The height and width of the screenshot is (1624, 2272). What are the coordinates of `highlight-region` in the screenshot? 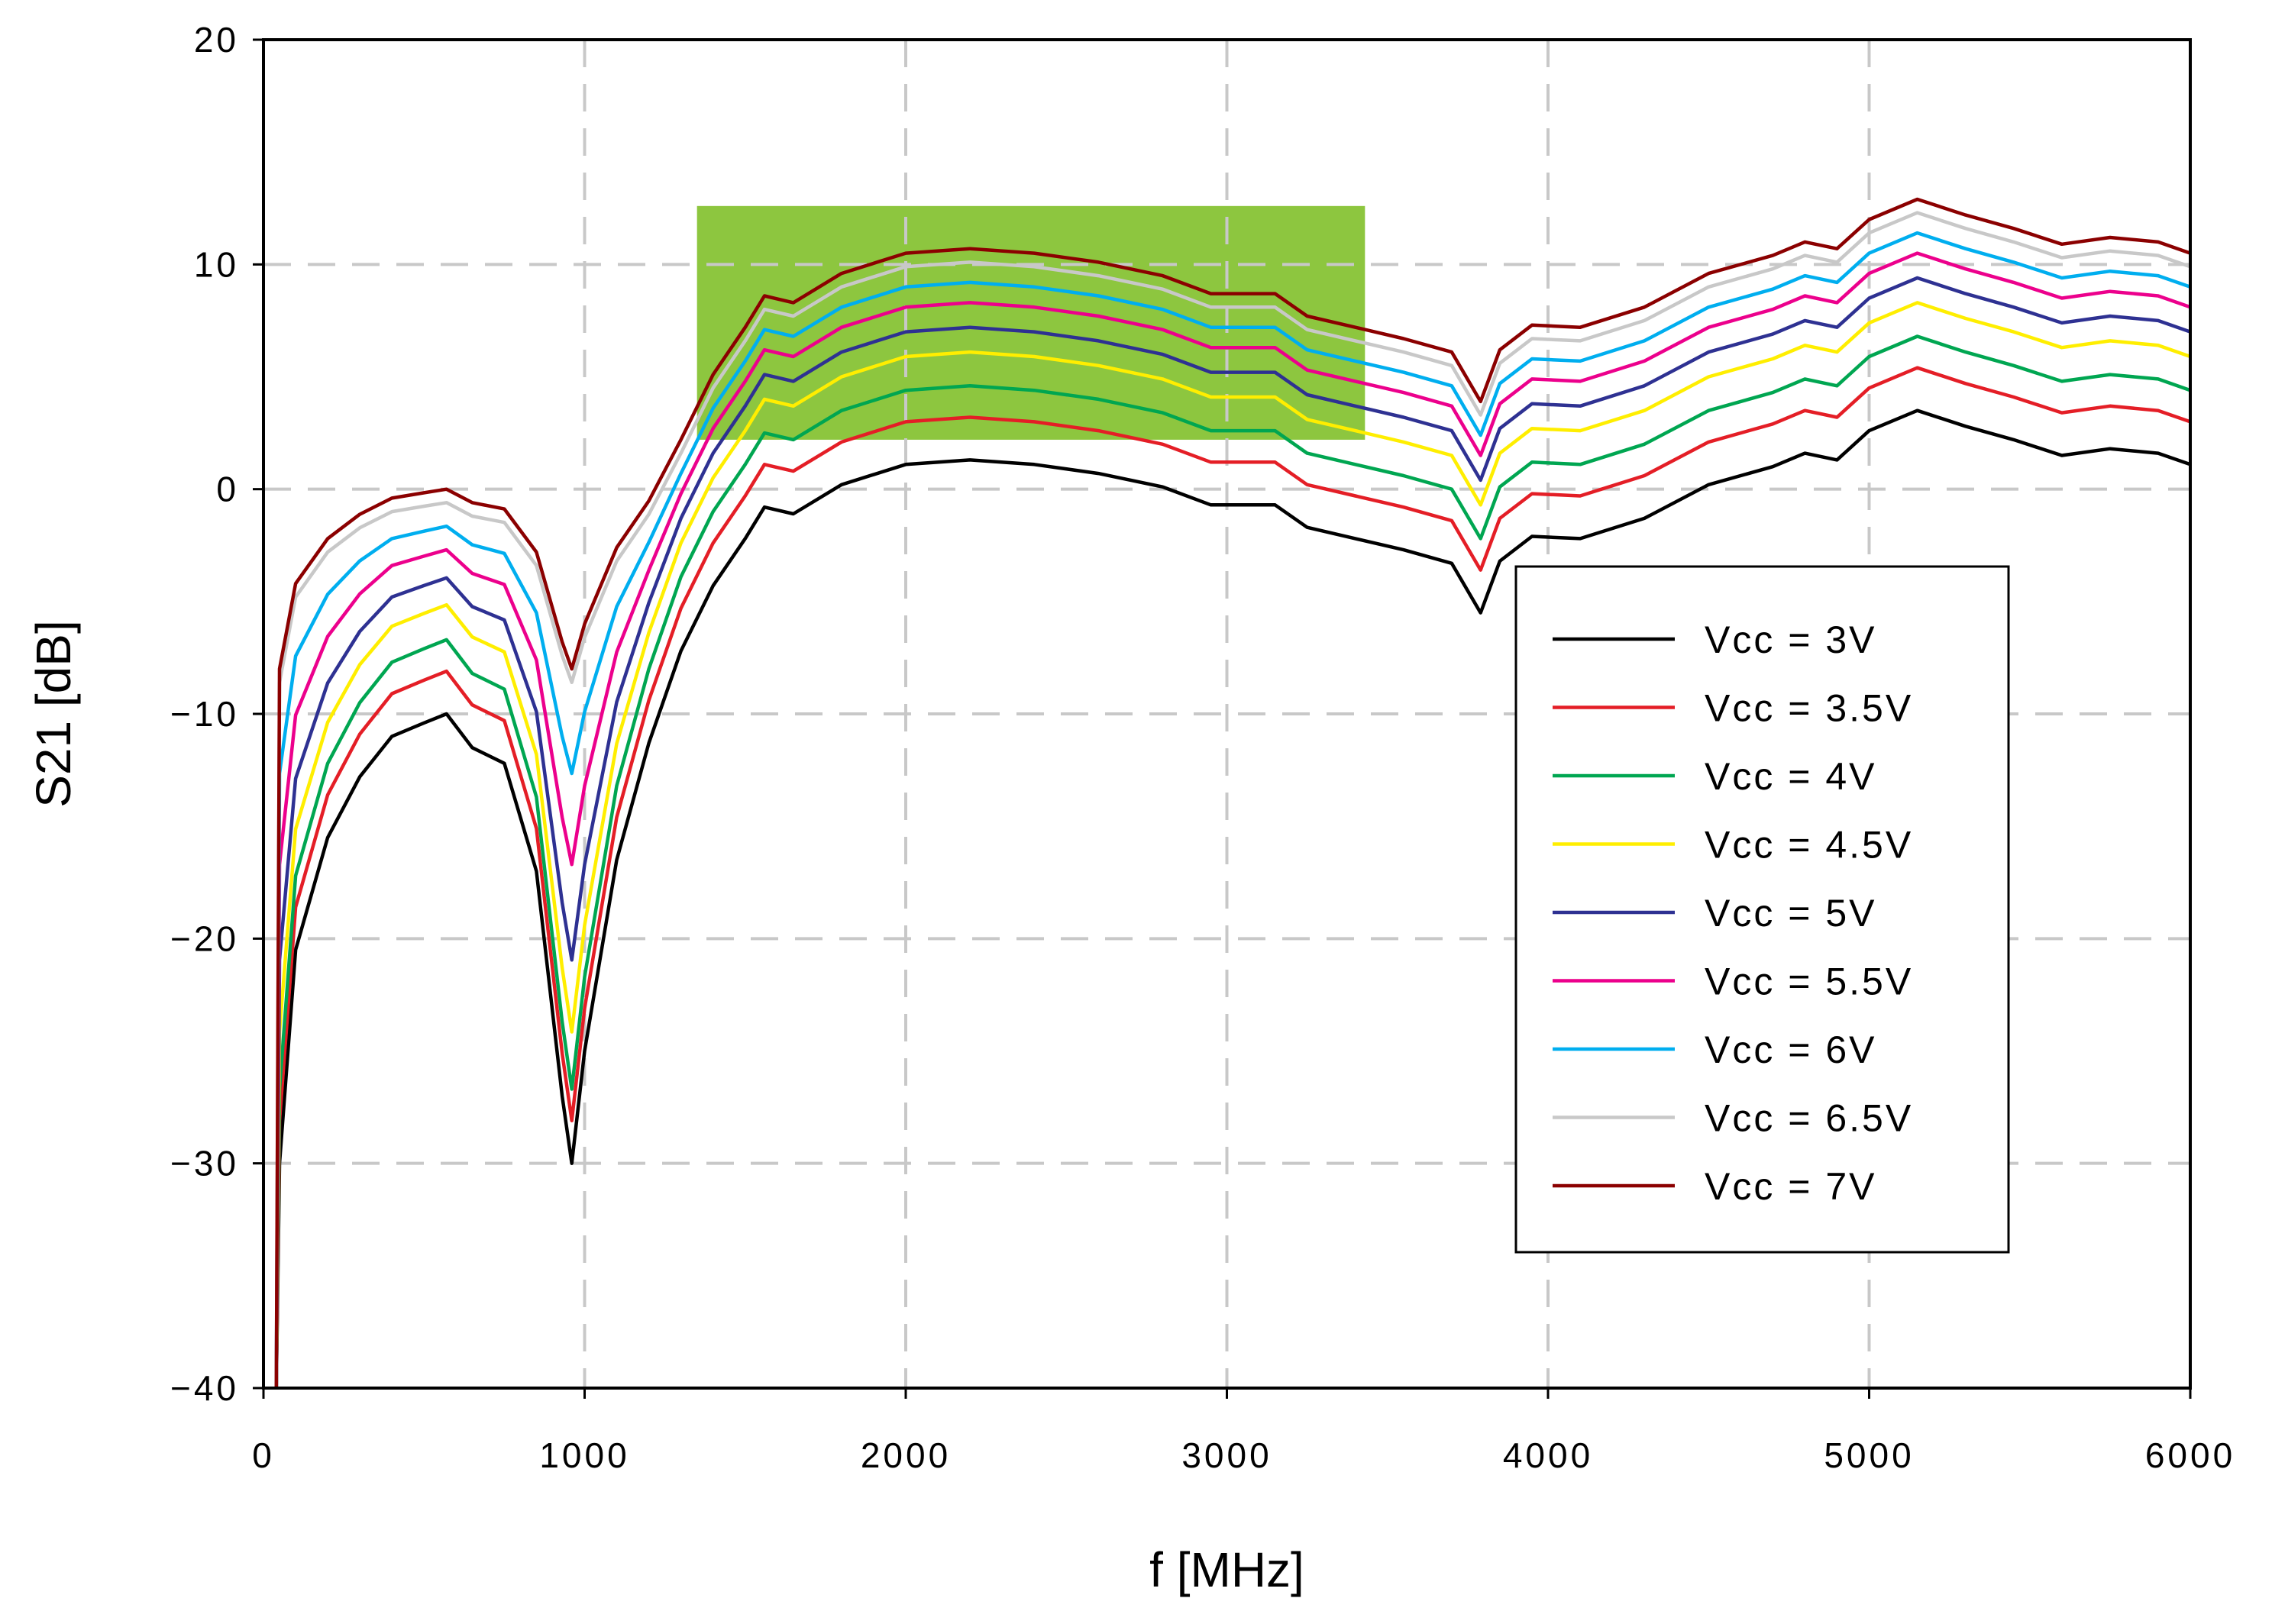 It's located at (1030, 322).